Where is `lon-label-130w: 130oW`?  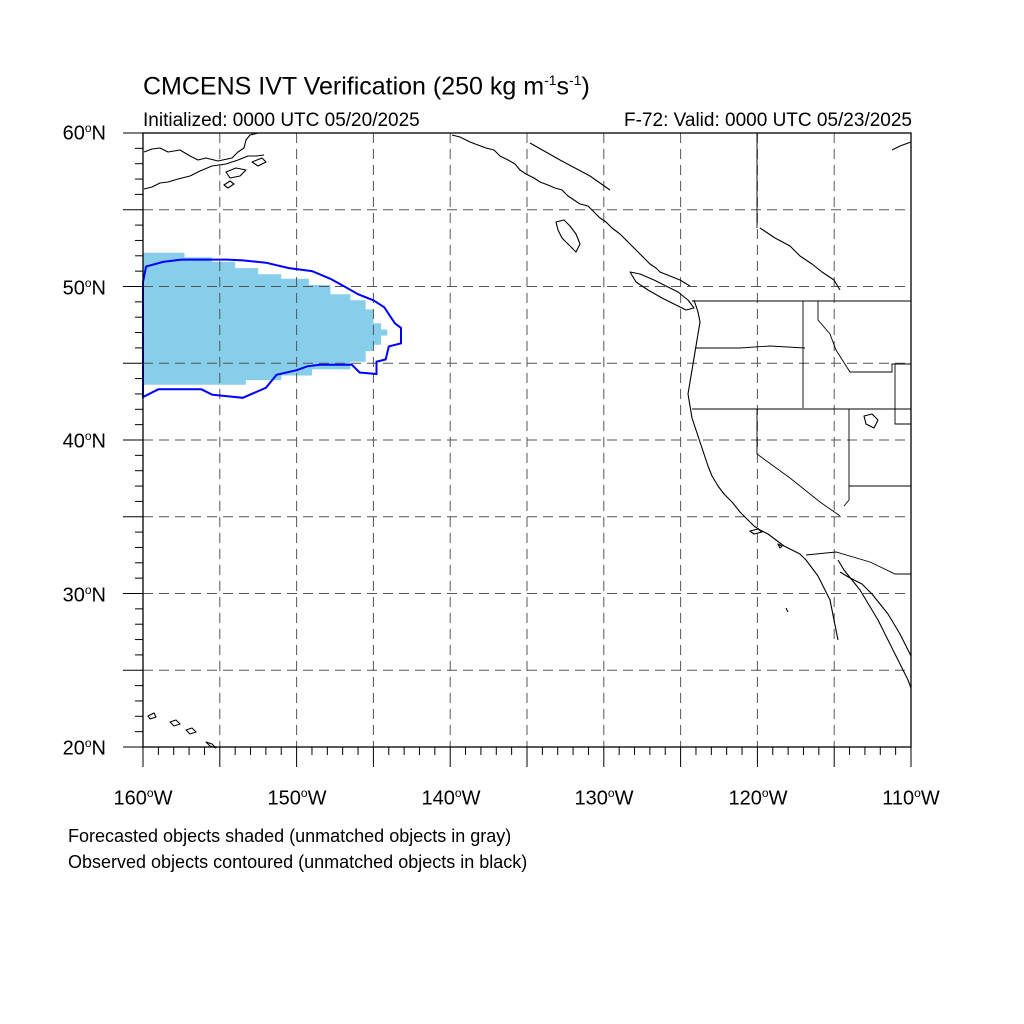 lon-label-130w: 130oW is located at coordinates (604, 798).